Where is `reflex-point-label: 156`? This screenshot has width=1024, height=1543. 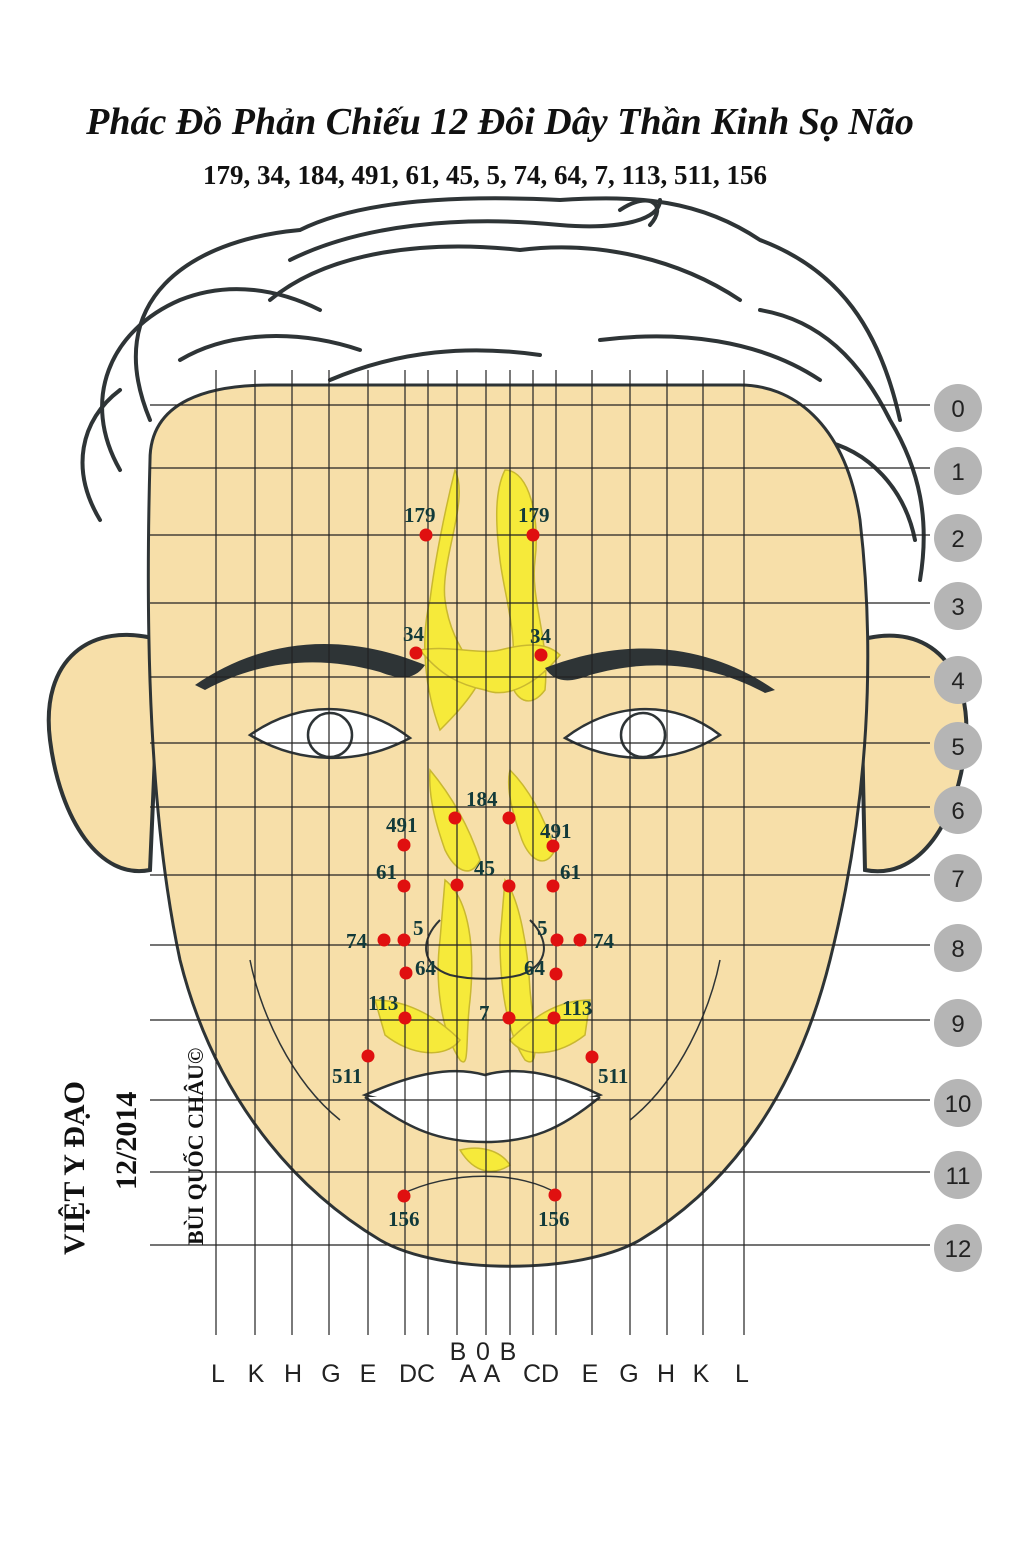 reflex-point-label: 156 is located at coordinates (554, 1219).